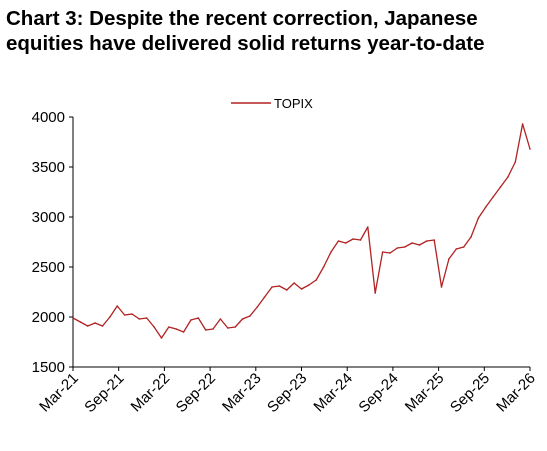  Describe the element at coordinates (52, 242) in the screenshot. I see `y-axis-ticks: 1500 2000 2500 3000 3500 4000` at that location.